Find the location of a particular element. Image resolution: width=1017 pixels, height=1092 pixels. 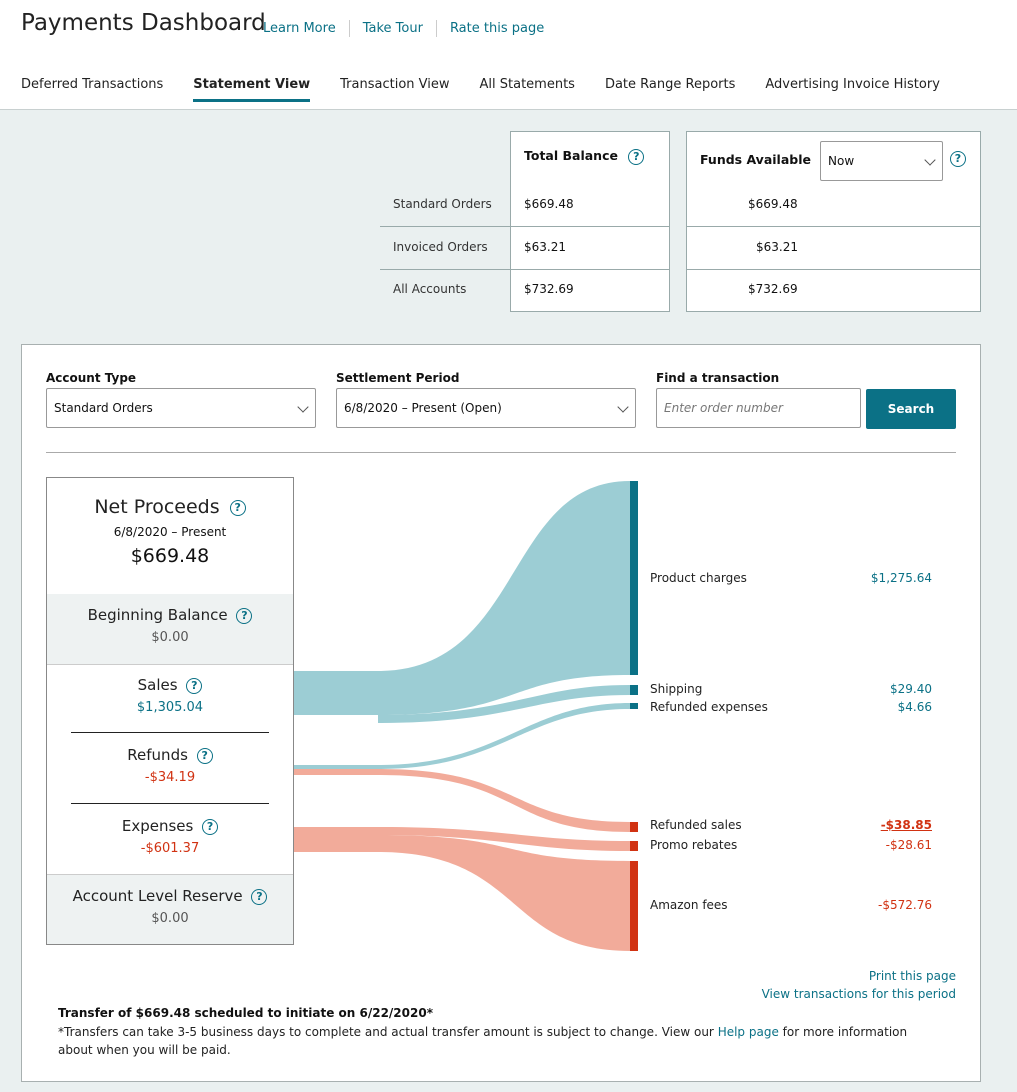

bar-refunded-sales is located at coordinates (634, 827).